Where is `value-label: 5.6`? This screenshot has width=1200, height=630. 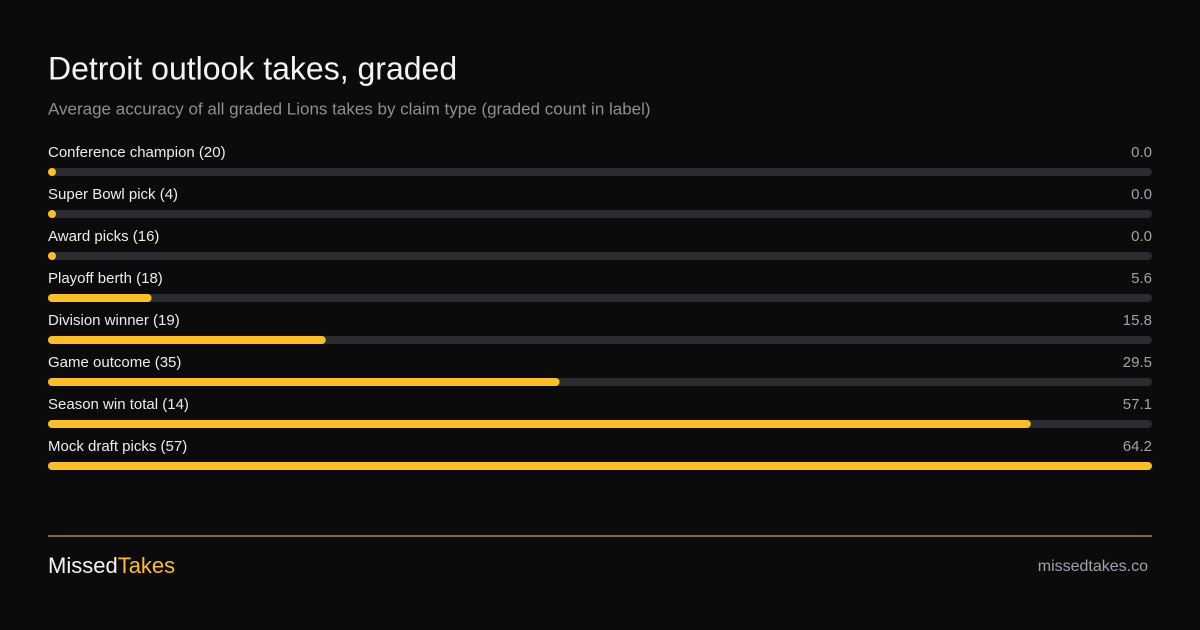 value-label: 5.6 is located at coordinates (1141, 278).